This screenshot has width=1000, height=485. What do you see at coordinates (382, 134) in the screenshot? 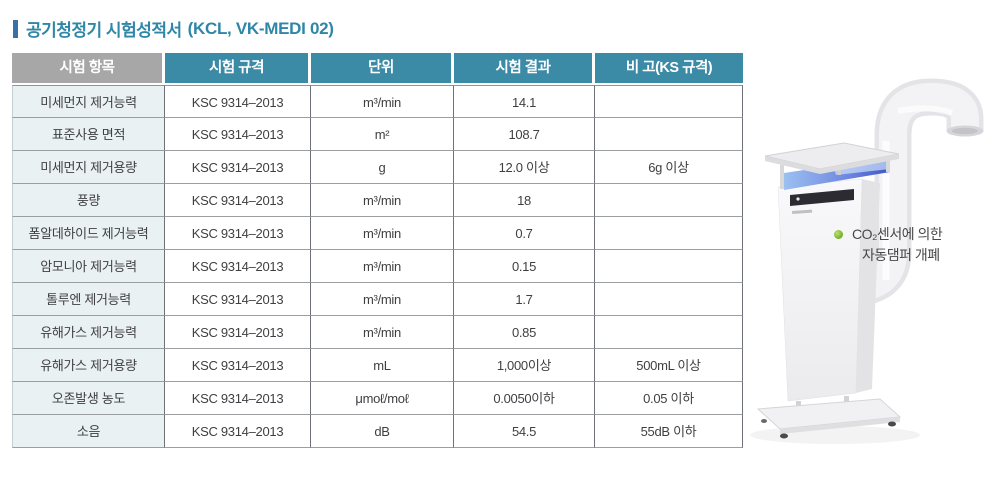
I see `cell-unit: m²` at bounding box center [382, 134].